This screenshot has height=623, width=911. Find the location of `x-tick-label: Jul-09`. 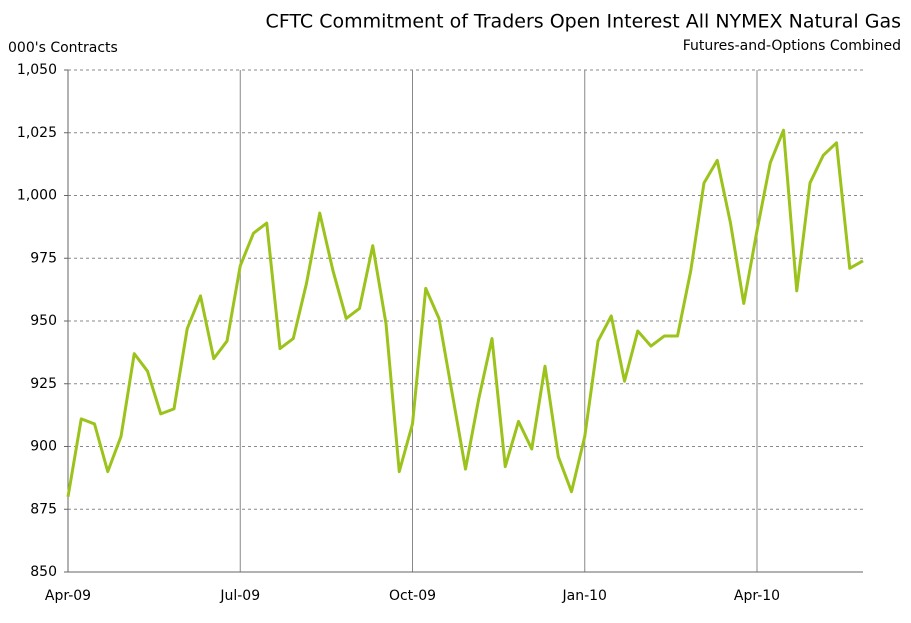

x-tick-label: Jul-09 is located at coordinates (239, 596).